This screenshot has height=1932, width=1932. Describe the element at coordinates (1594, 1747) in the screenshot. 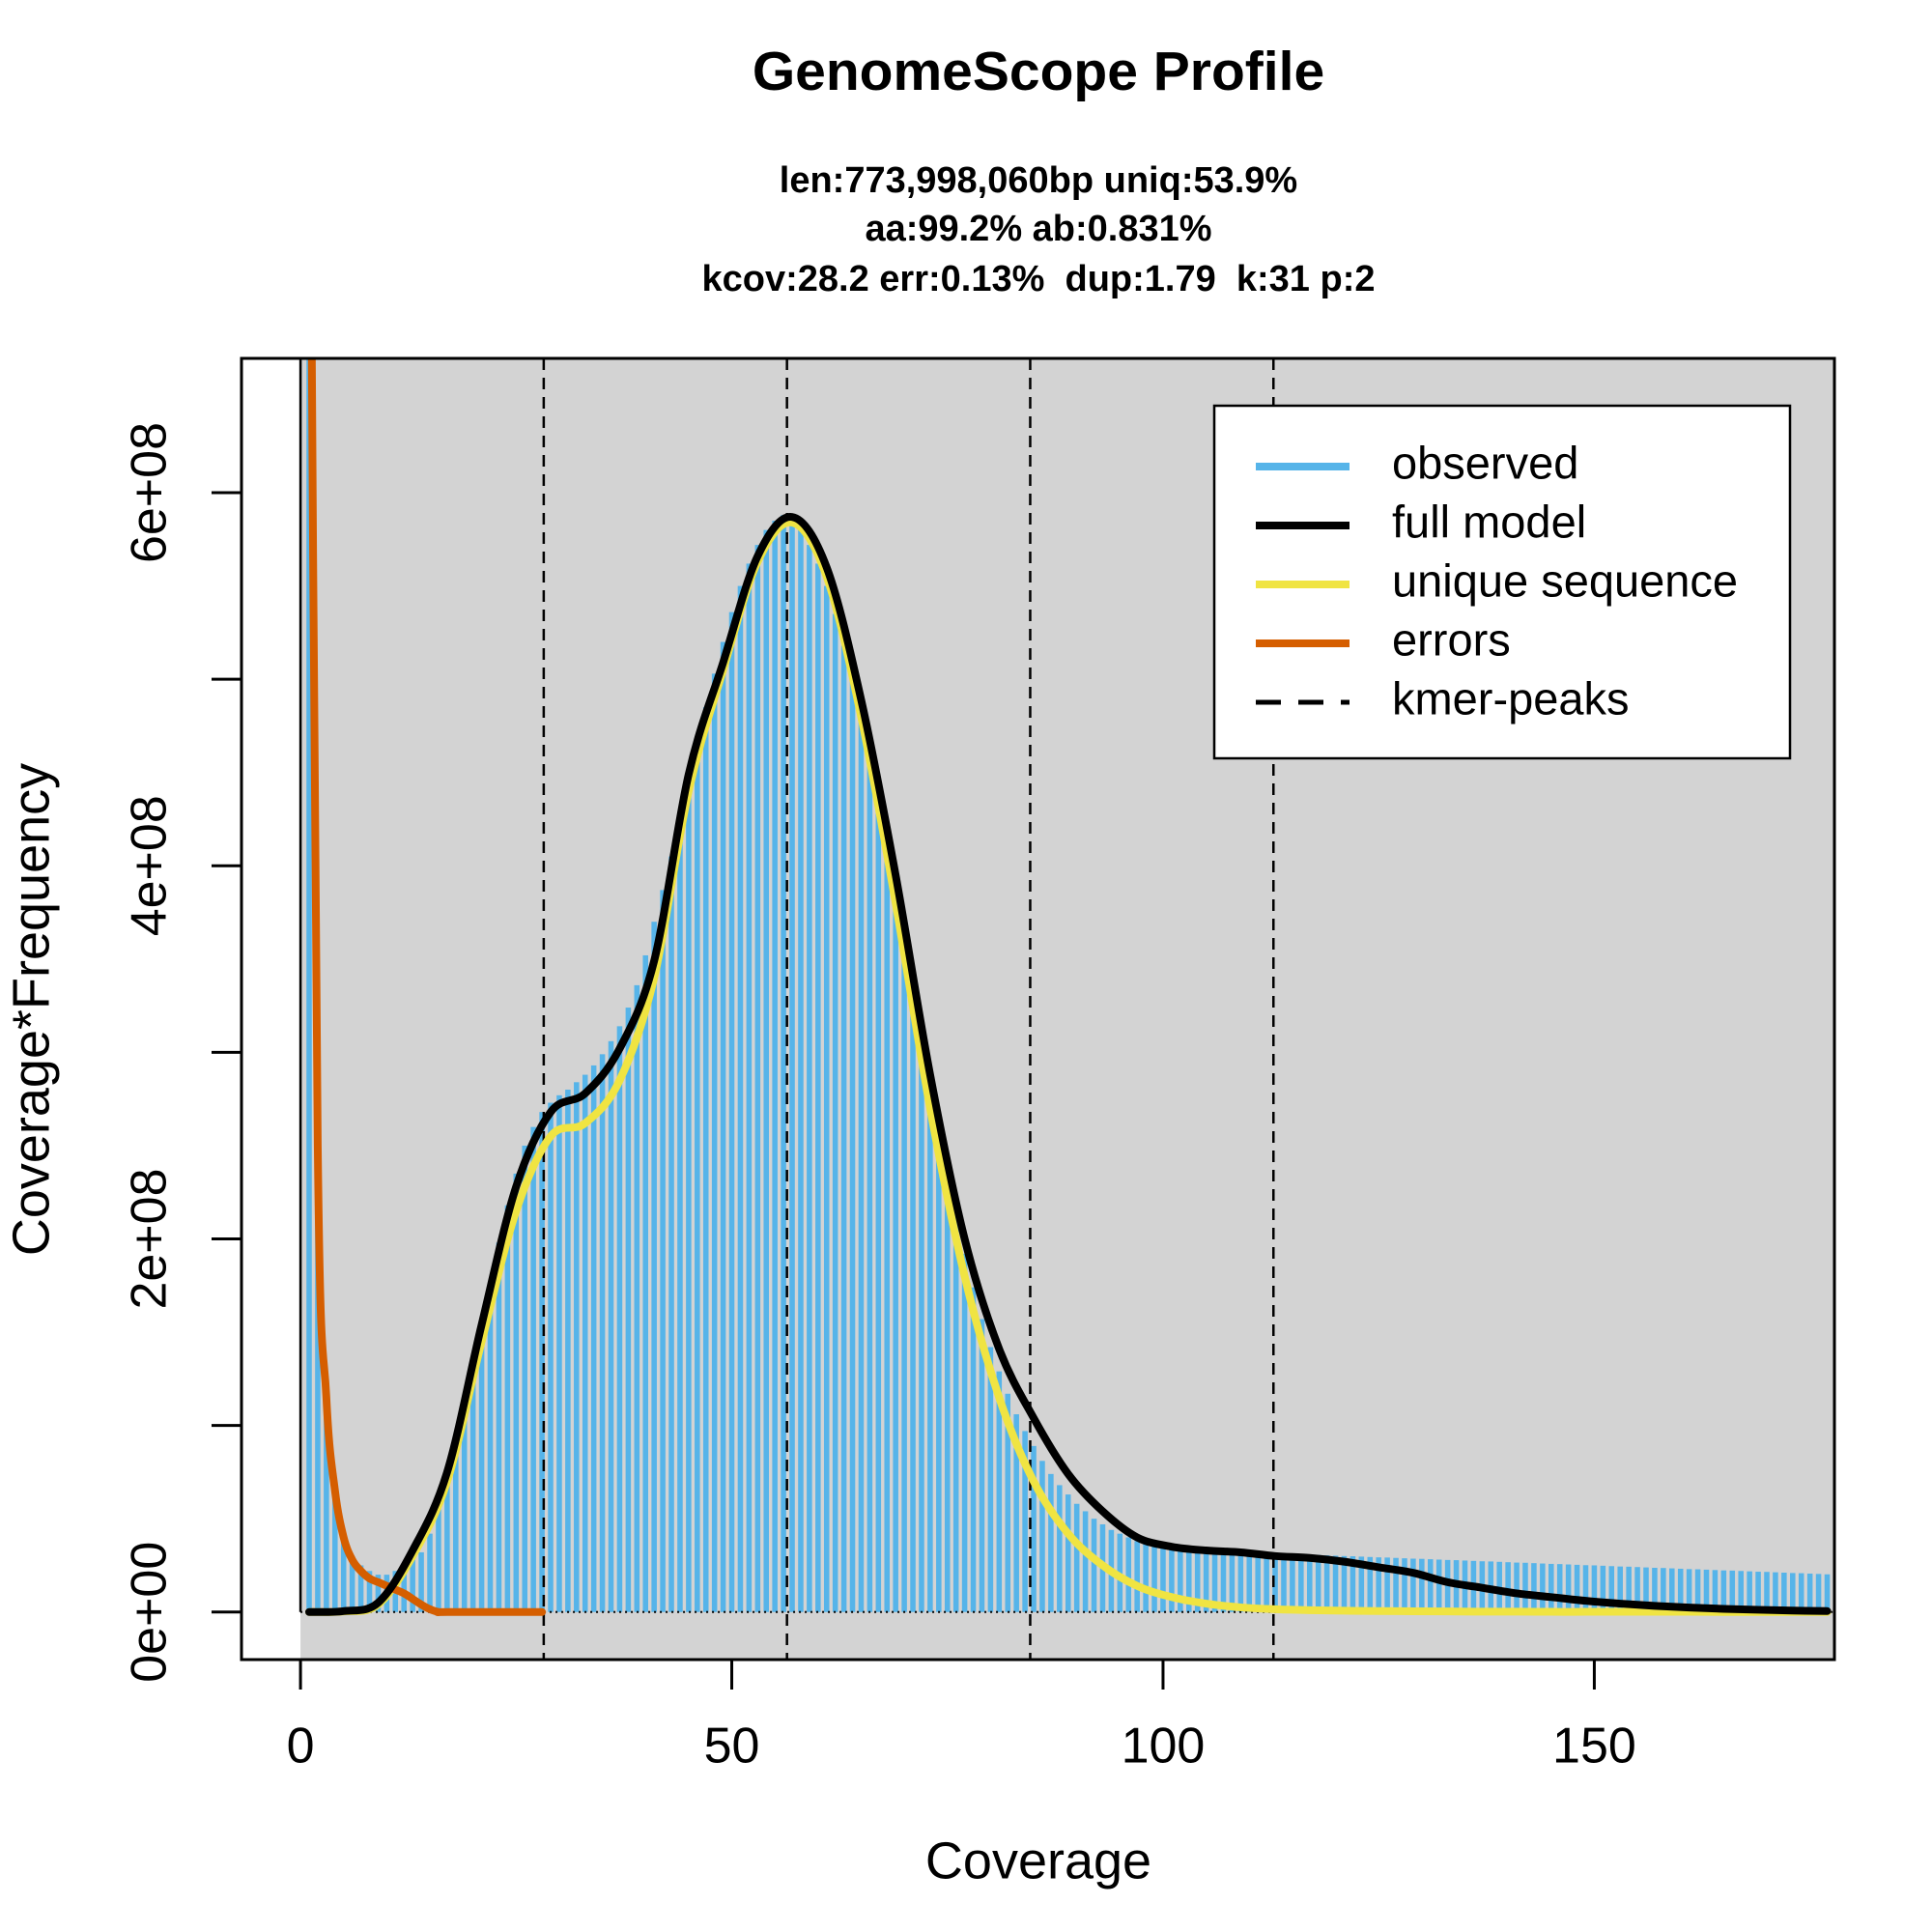

I see `x-tick-label: 150` at that location.